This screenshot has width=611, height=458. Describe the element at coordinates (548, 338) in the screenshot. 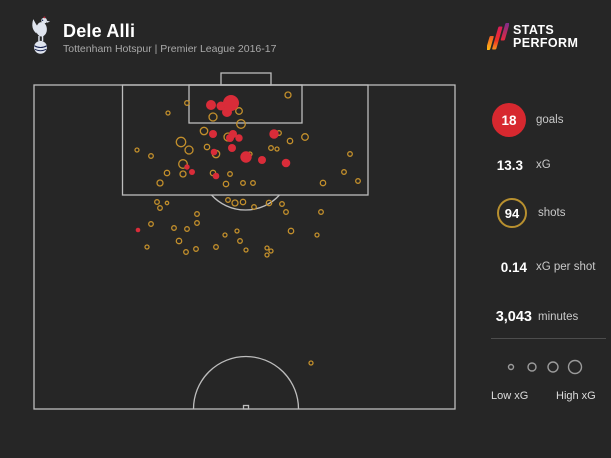

I see `legend-divider` at that location.